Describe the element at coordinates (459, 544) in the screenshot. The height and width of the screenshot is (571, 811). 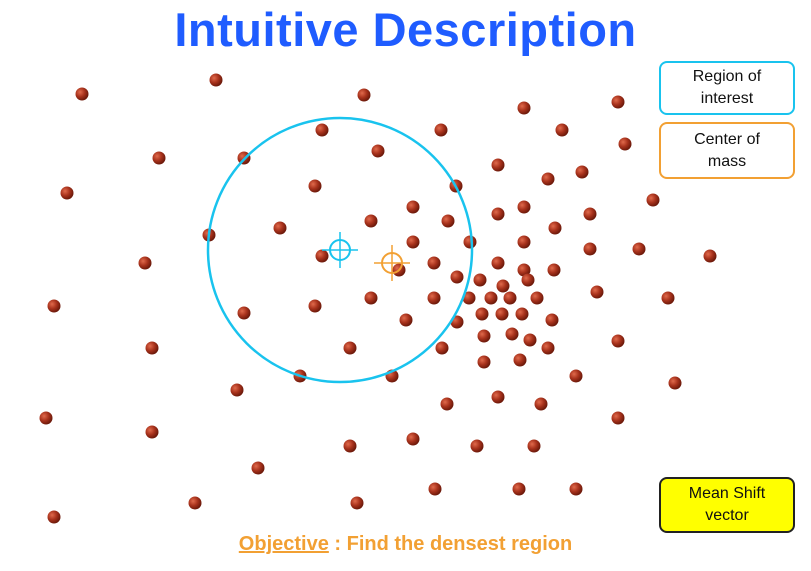
I see `objective-text: Find the densest region` at that location.